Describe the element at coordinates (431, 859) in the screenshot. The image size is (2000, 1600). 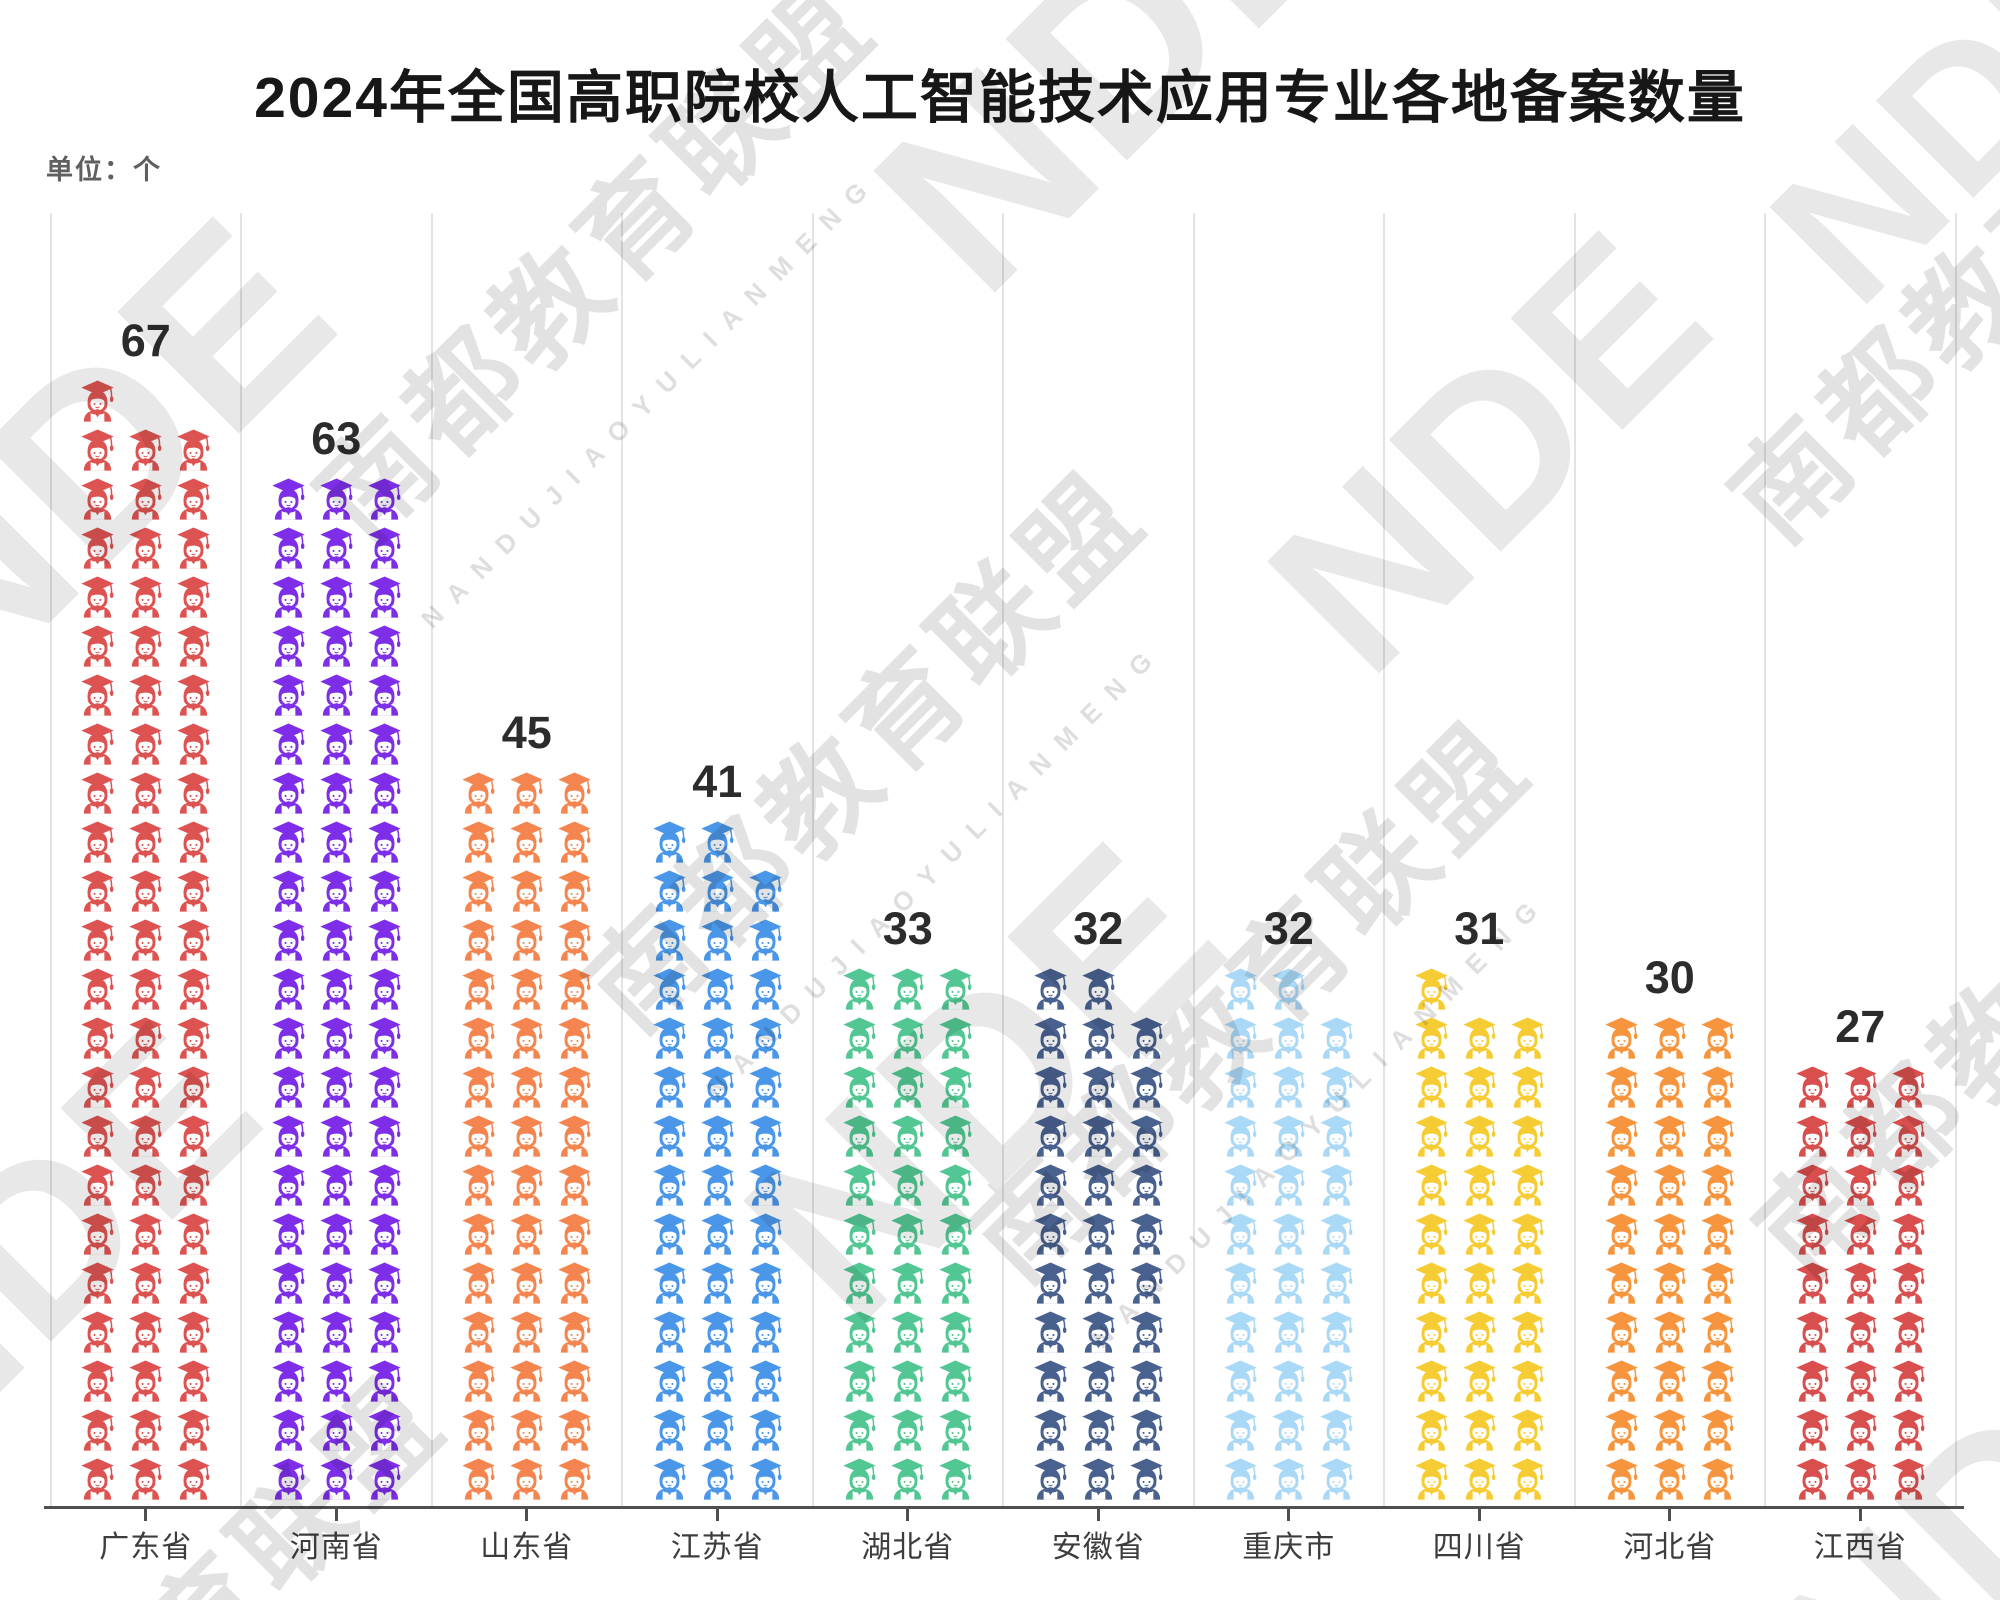
I see `vertical-gridline` at that location.